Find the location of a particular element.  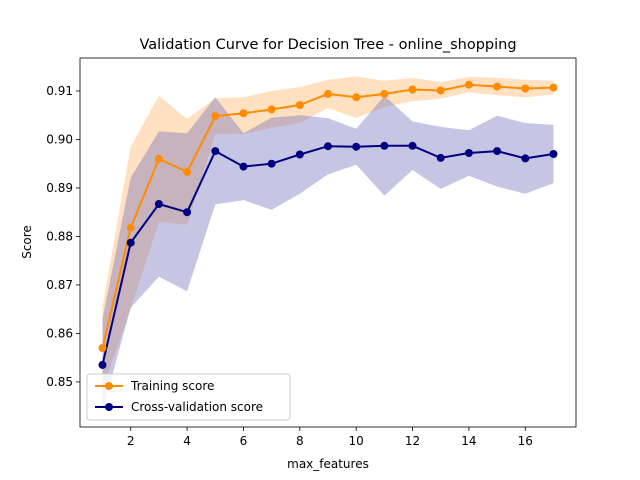

legend-box is located at coordinates (188, 397).